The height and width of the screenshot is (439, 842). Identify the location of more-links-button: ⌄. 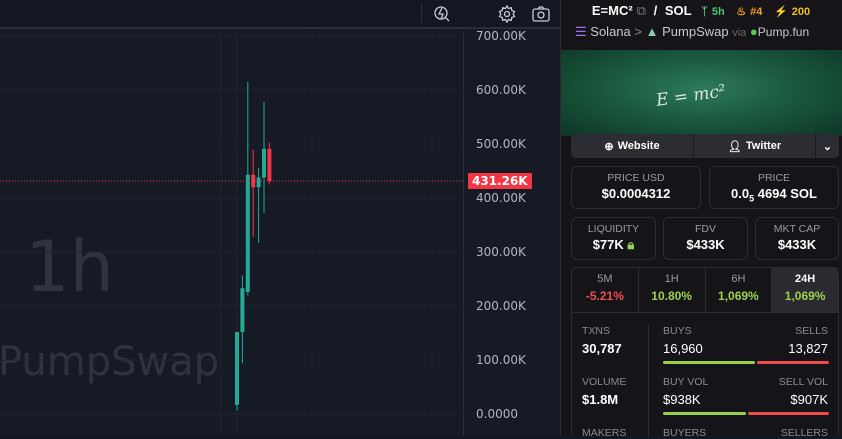
(827, 146).